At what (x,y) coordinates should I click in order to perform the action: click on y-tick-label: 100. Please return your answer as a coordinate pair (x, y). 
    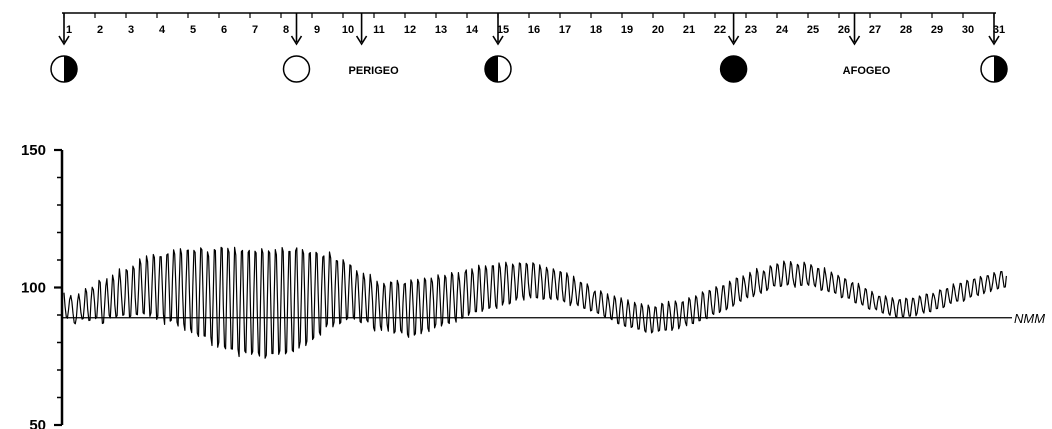
    Looking at the image, I should click on (33, 288).